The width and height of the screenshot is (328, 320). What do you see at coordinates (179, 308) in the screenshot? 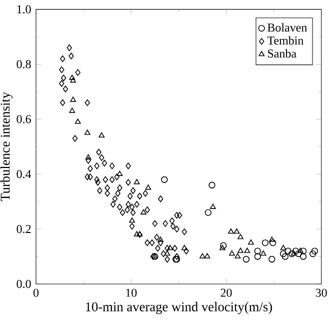
I see `x-axis-title: 10-min average wind velocity(m/s)` at bounding box center [179, 308].